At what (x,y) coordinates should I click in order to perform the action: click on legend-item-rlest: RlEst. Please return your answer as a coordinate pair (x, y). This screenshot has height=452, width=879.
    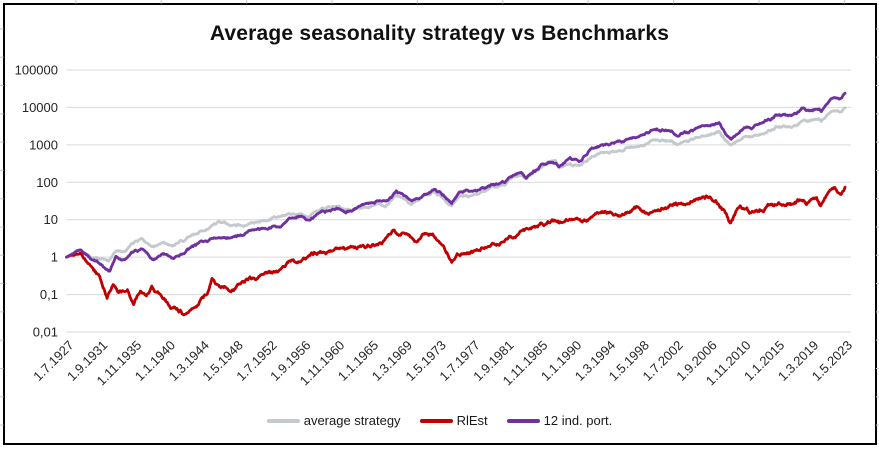
    Looking at the image, I should click on (453, 420).